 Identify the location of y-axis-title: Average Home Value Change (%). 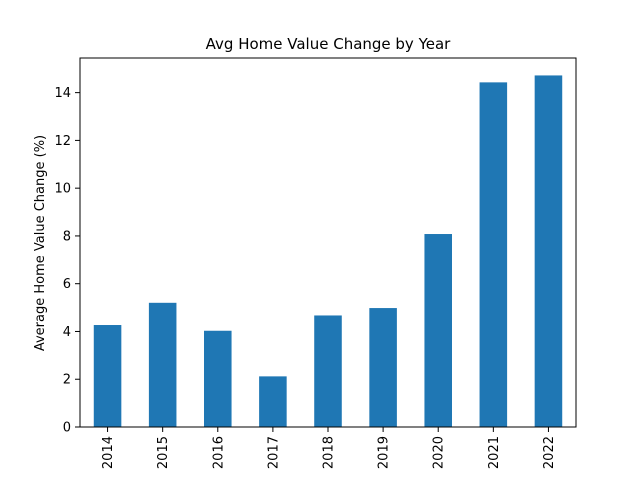
(40, 243).